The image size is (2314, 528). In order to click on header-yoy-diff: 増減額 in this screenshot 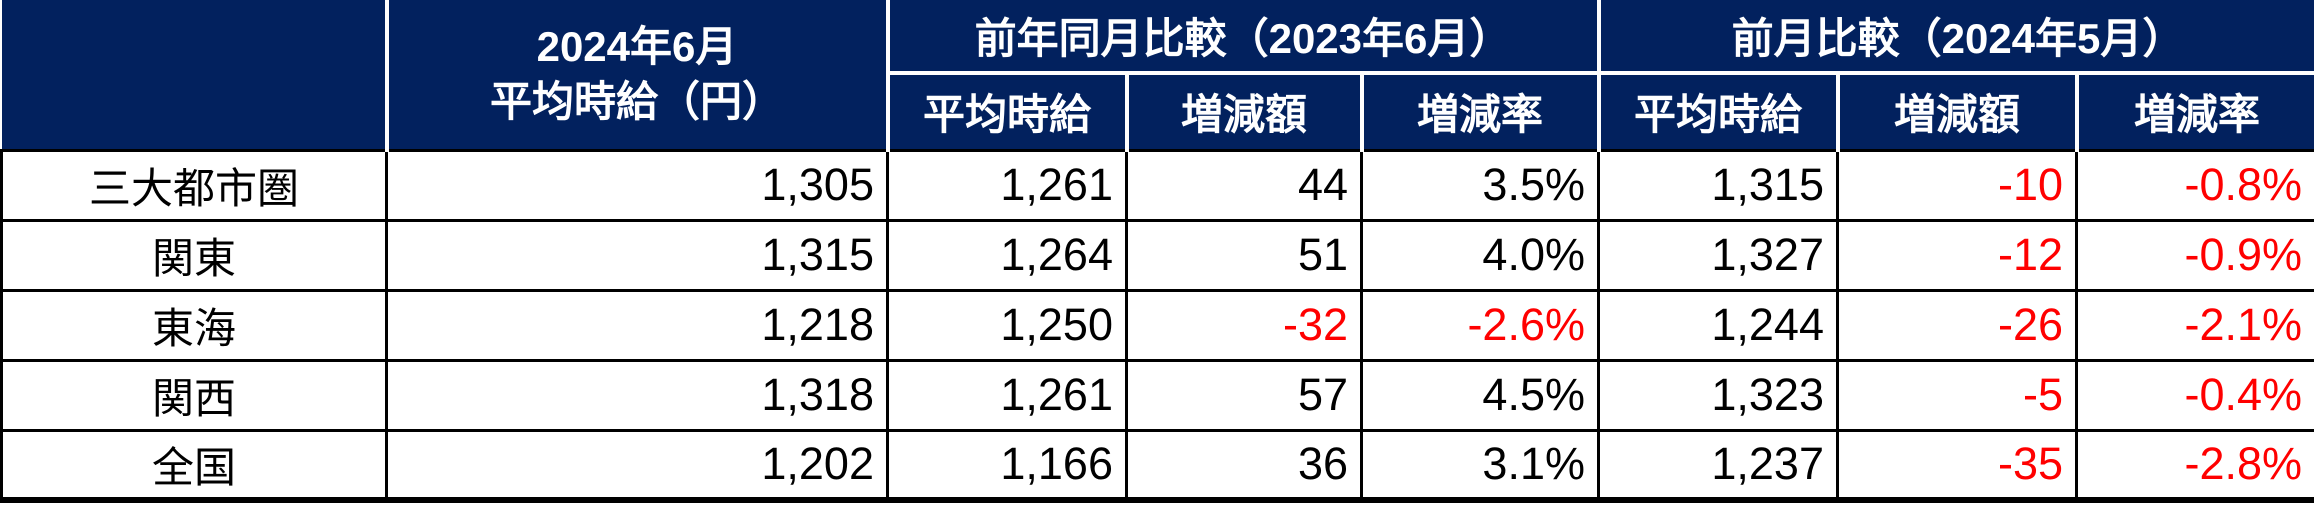, I will do `click(1243, 111)`.